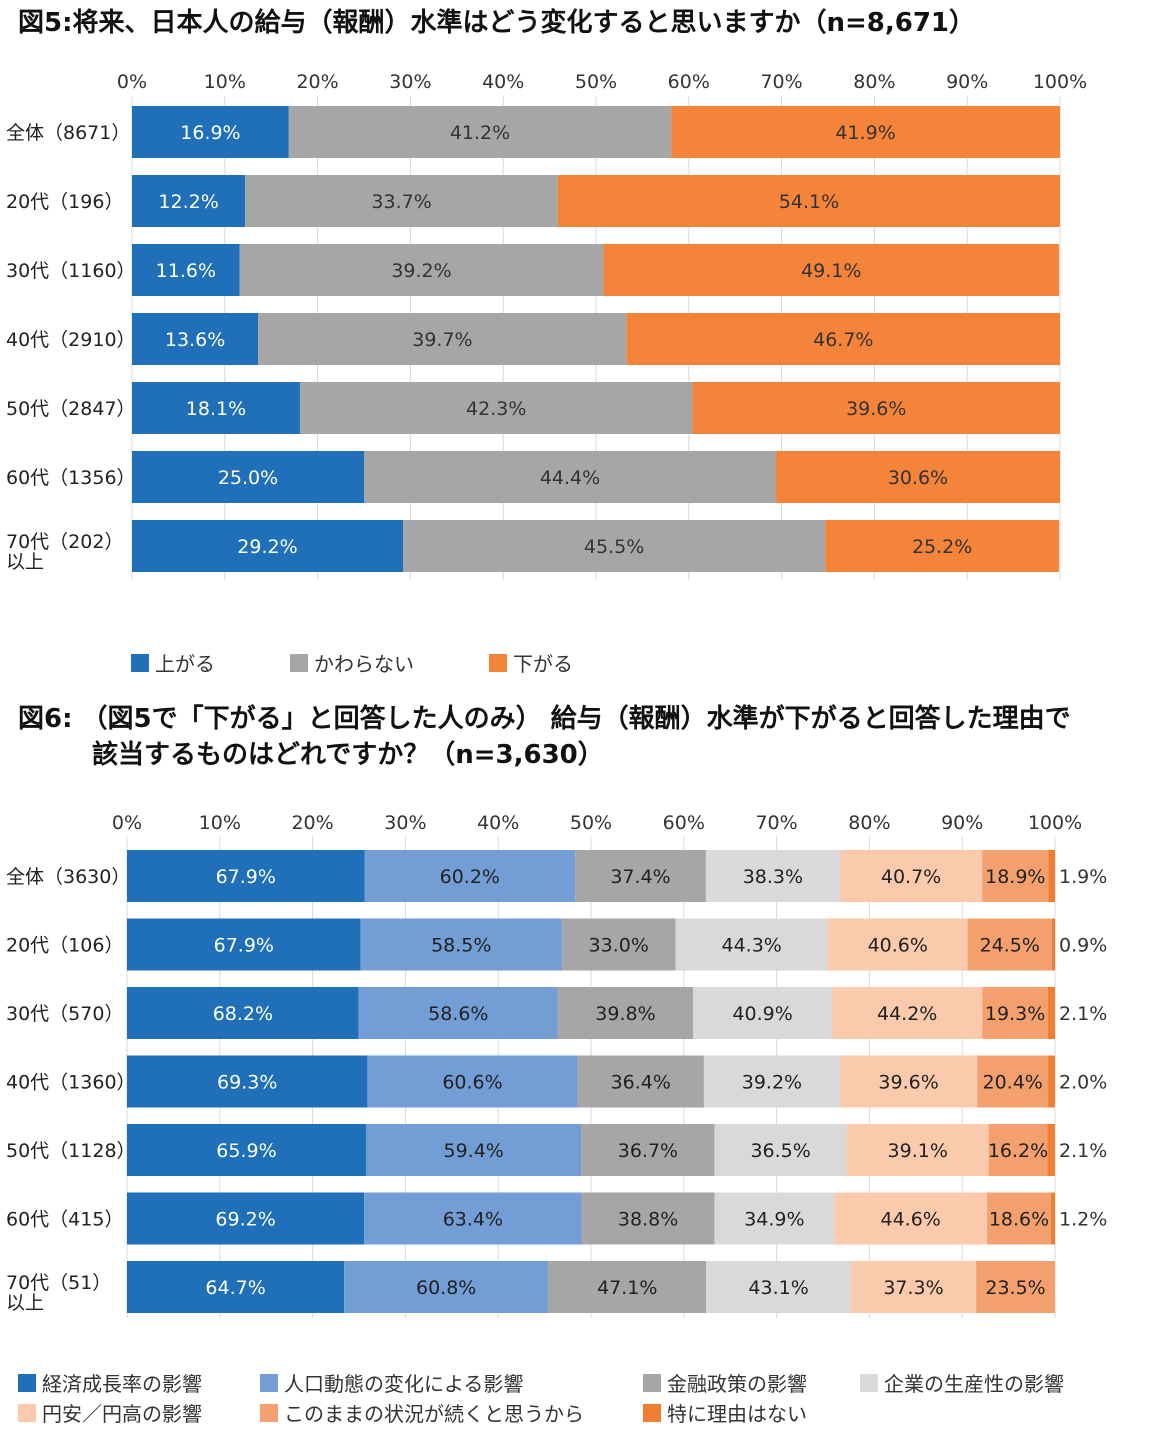 The width and height of the screenshot is (1173, 1438). Describe the element at coordinates (907, 1014) in the screenshot. I see `fig6-data-label: 44.2%` at that location.